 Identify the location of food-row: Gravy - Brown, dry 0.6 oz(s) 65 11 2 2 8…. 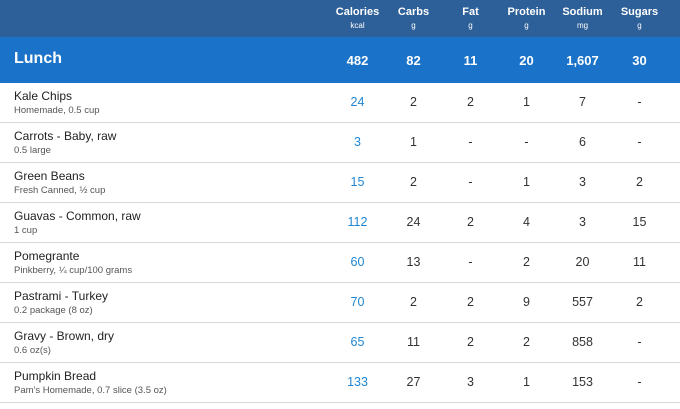
(340, 343).